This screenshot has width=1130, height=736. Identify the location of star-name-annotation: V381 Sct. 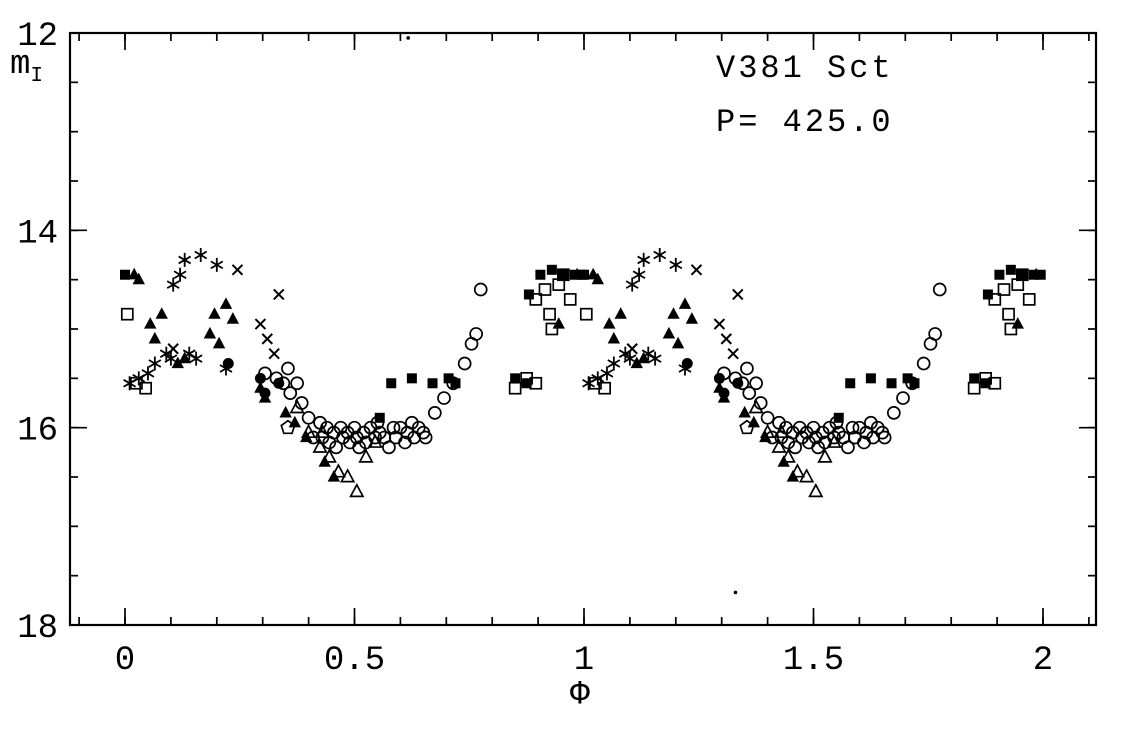
(805, 68).